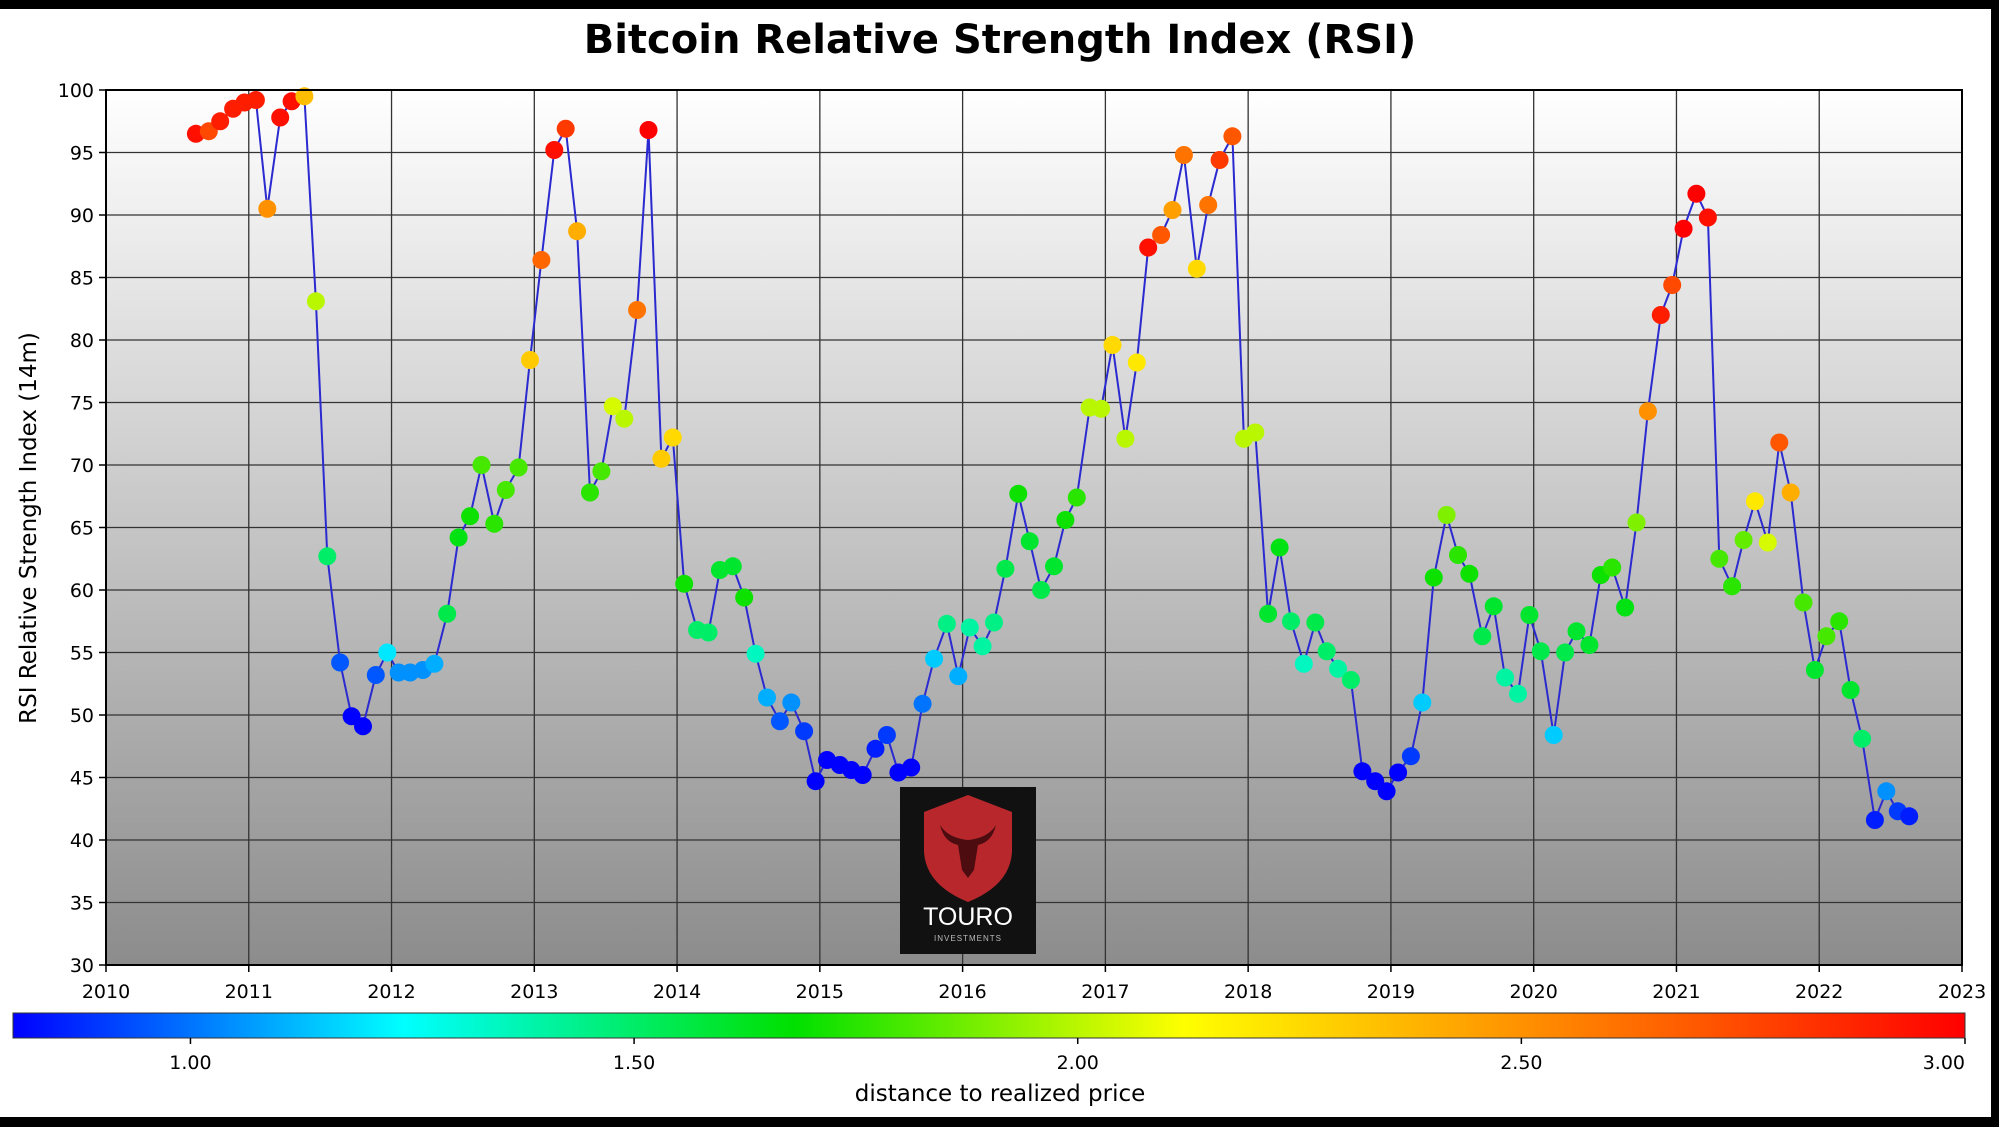 Image resolution: width=1999 pixels, height=1127 pixels. I want to click on y-tick-label: 65, so click(82, 529).